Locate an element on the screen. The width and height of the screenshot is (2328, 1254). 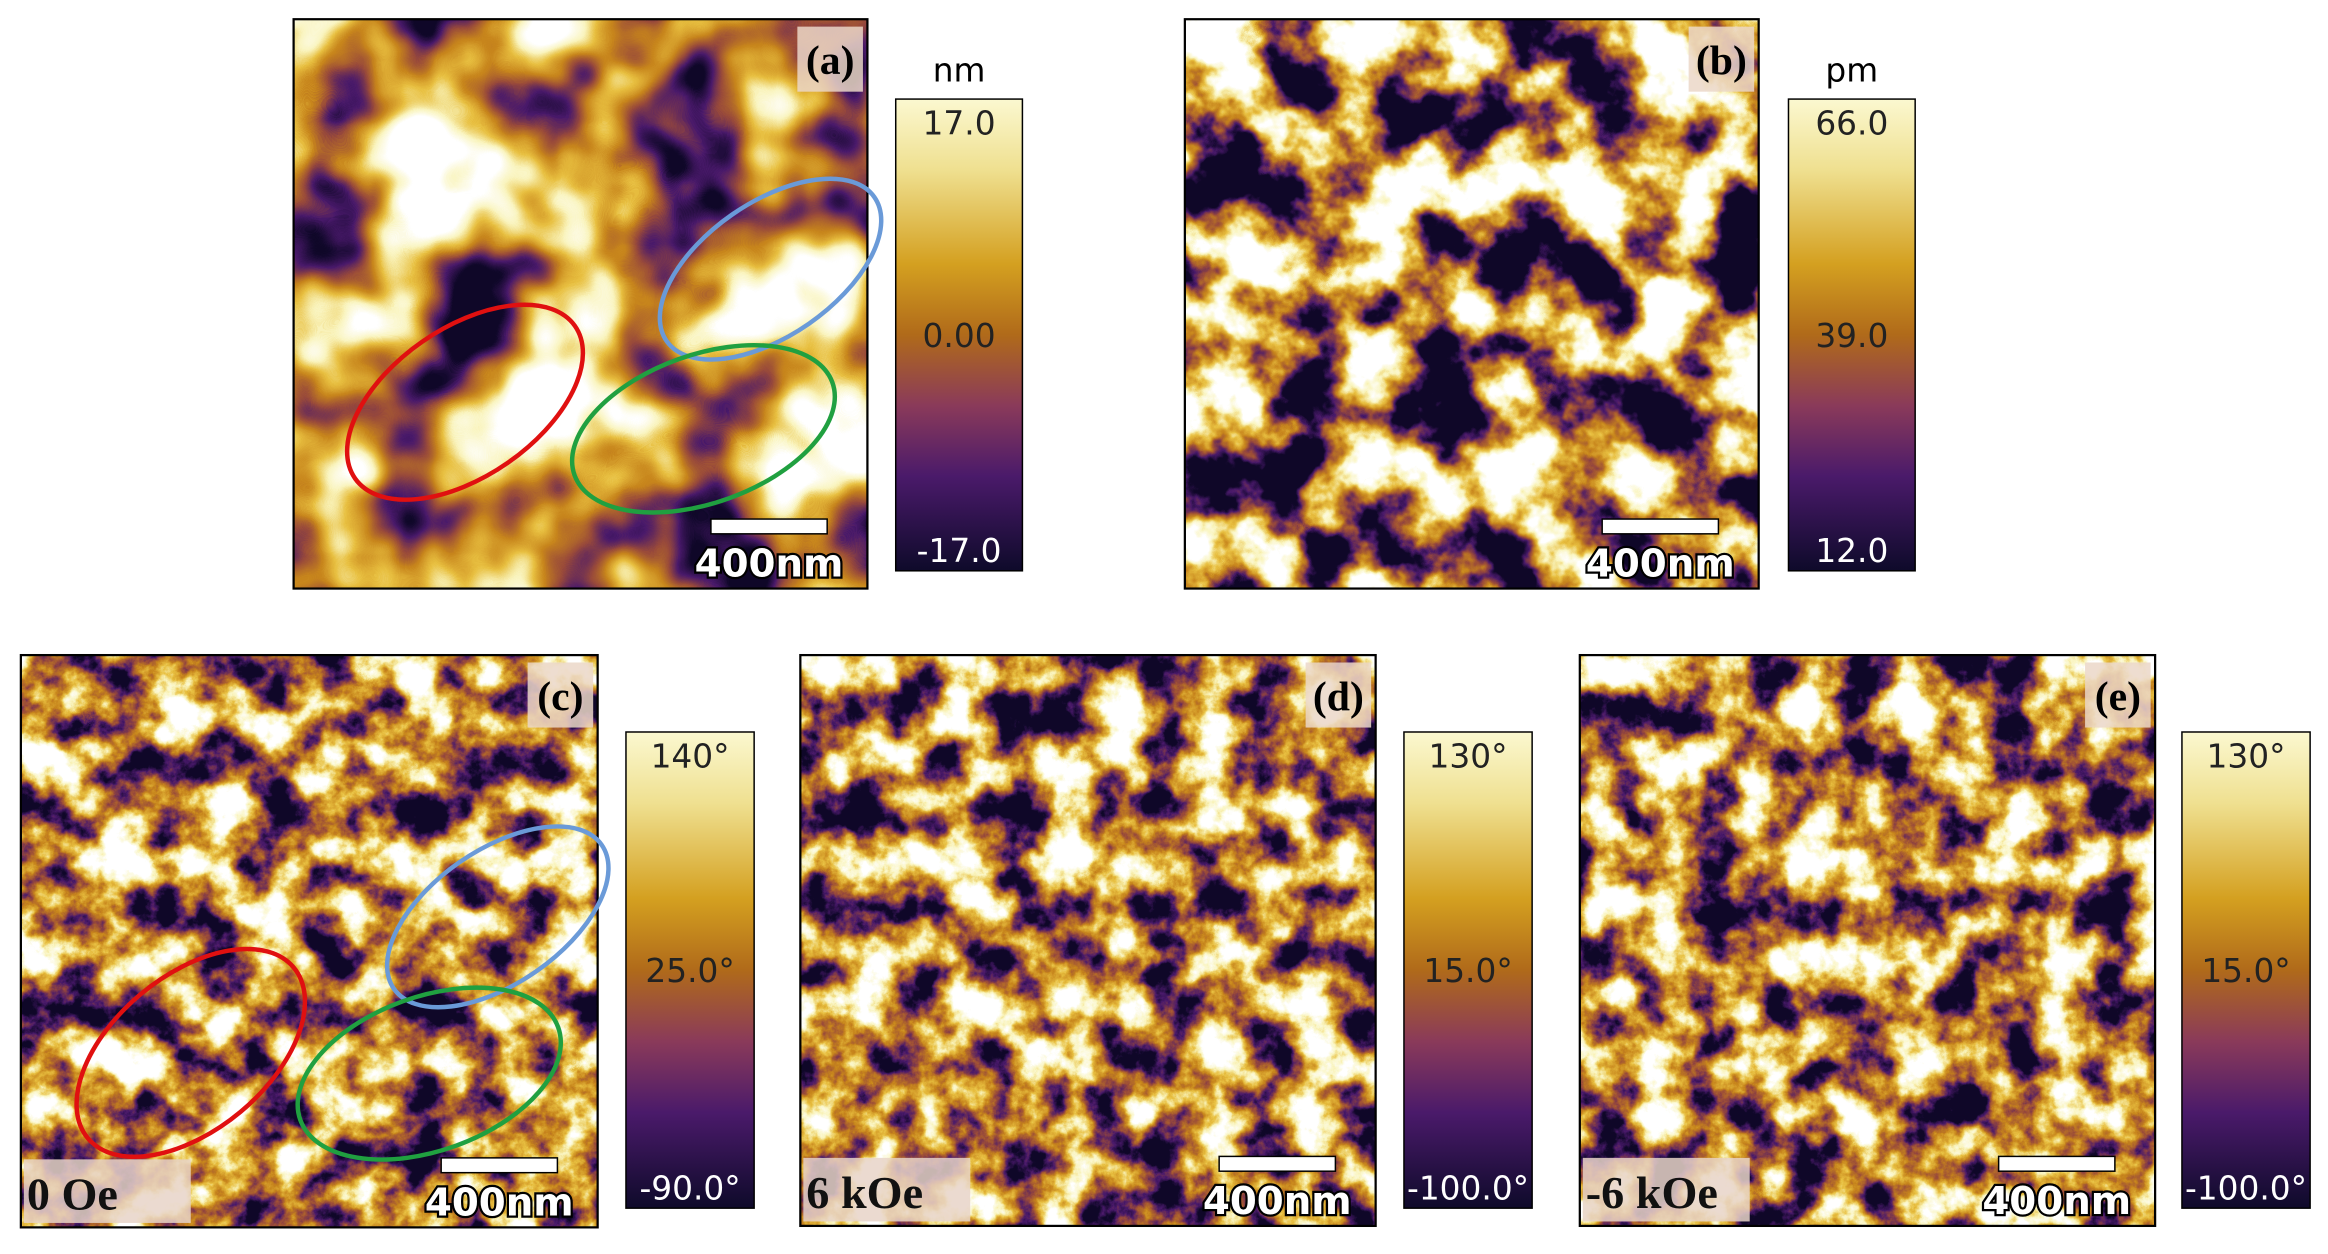
colorbar-tick-label: 140° is located at coordinates (690, 757).